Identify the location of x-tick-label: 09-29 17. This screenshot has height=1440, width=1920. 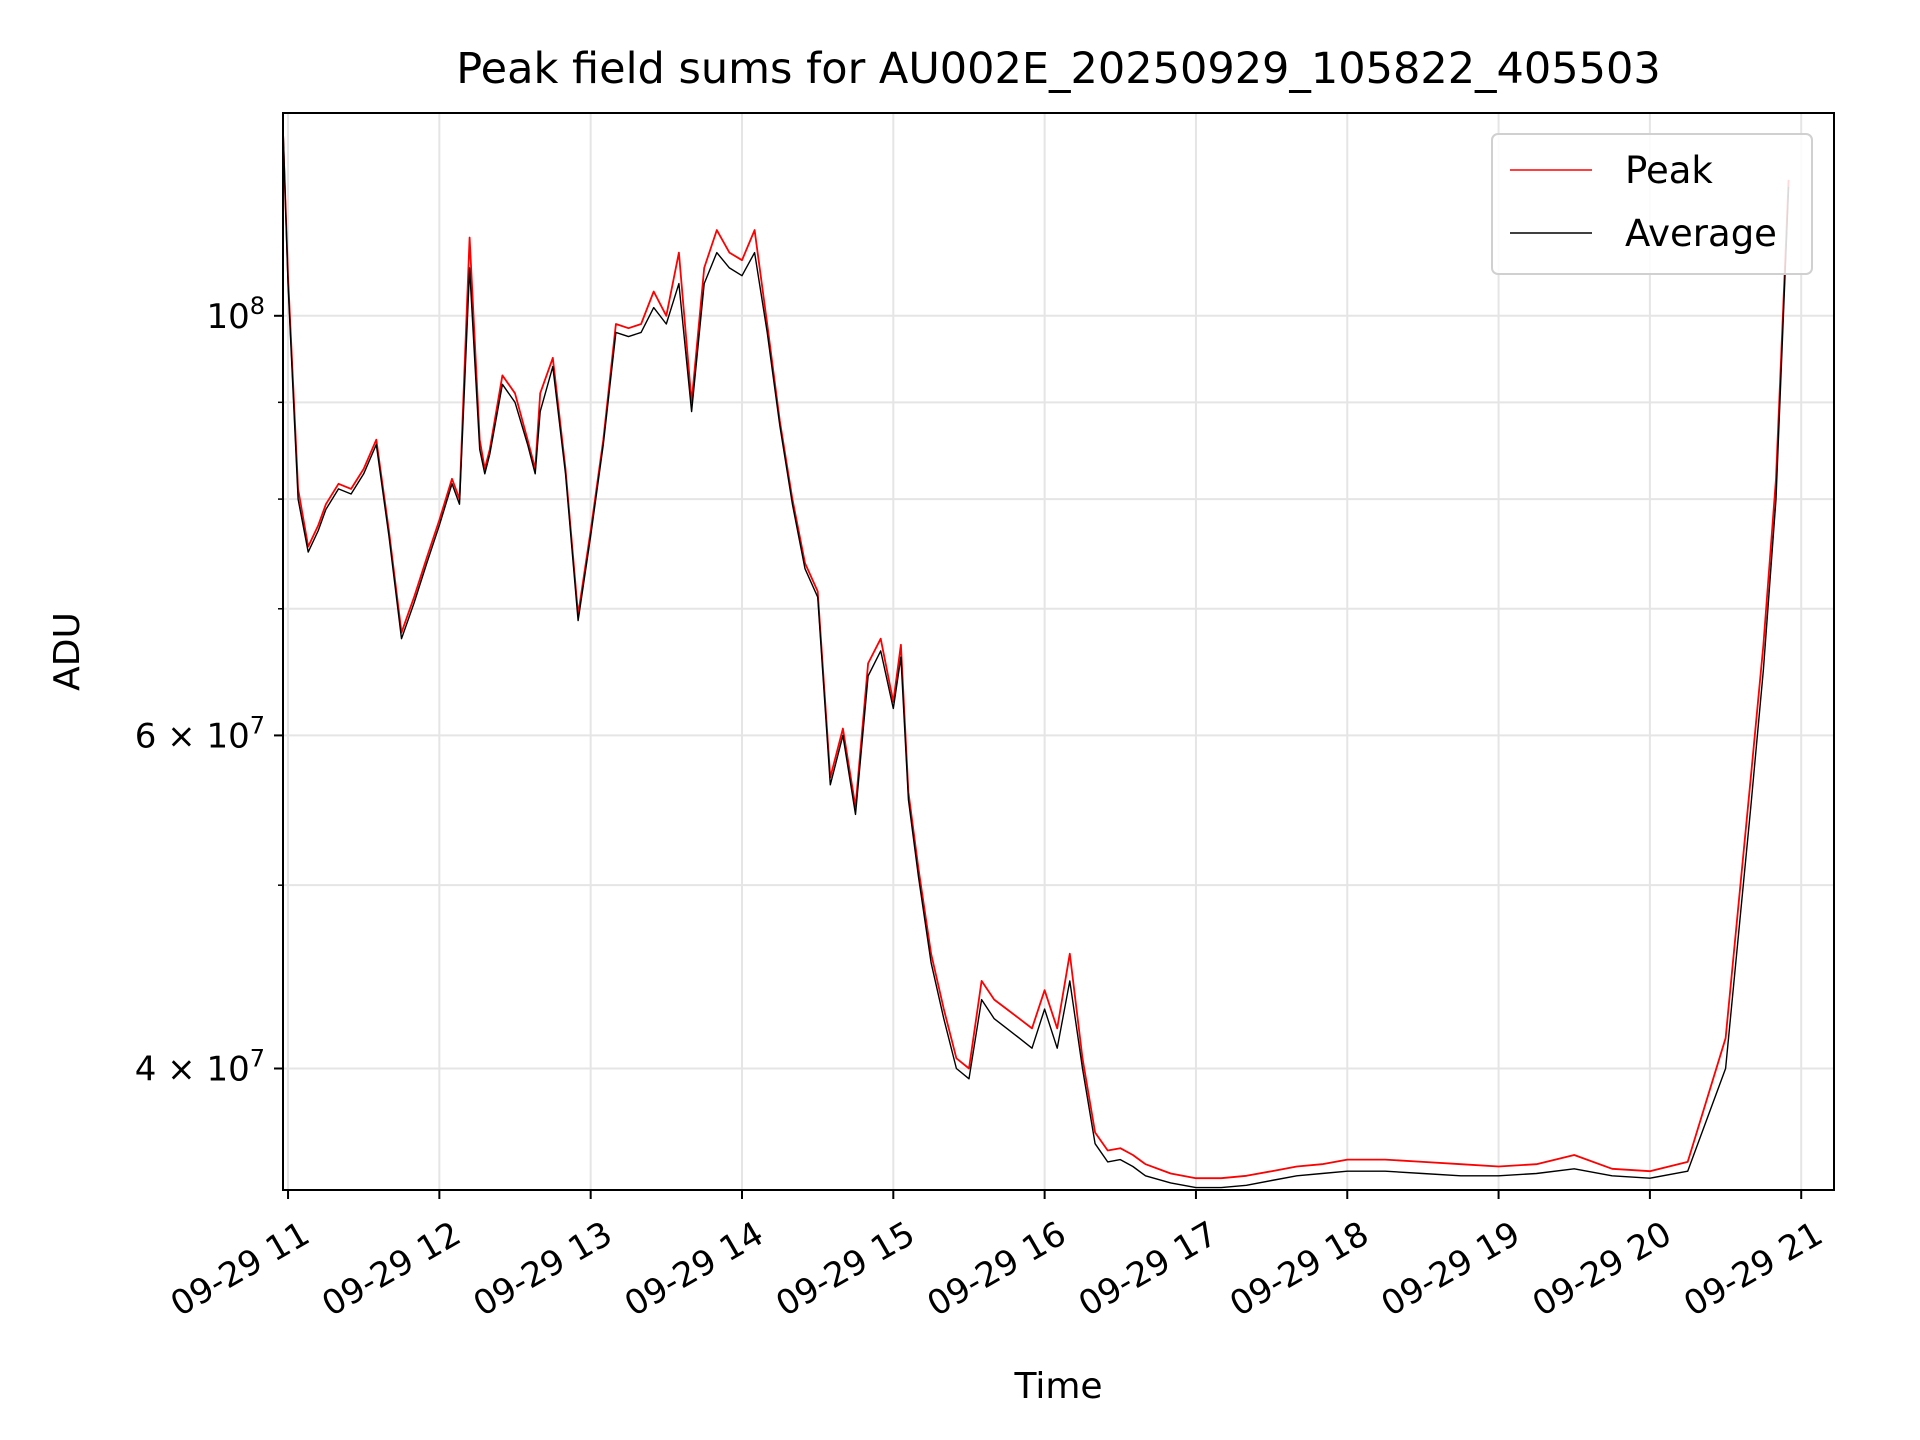
(1148, 1269).